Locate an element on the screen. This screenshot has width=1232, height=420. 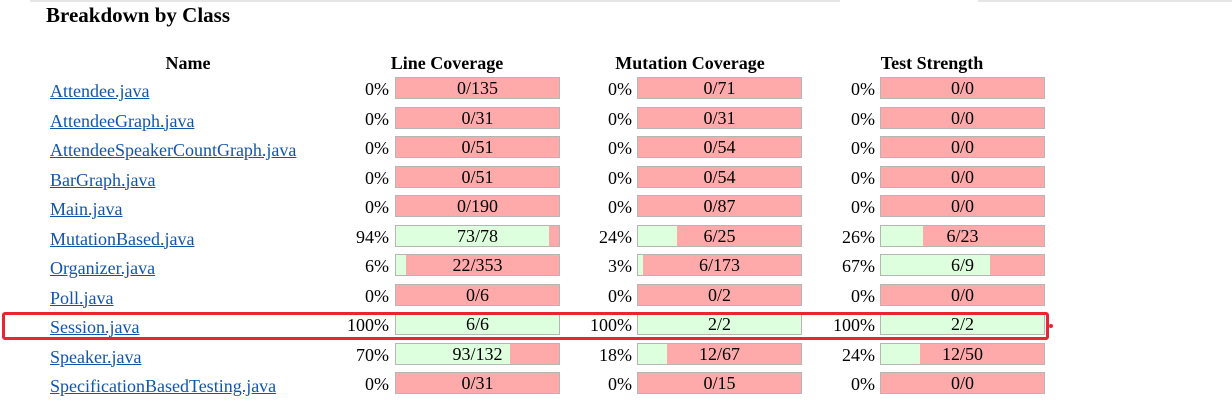
column-header-mutation-coverage: Mutation Coverage is located at coordinates (690, 63).